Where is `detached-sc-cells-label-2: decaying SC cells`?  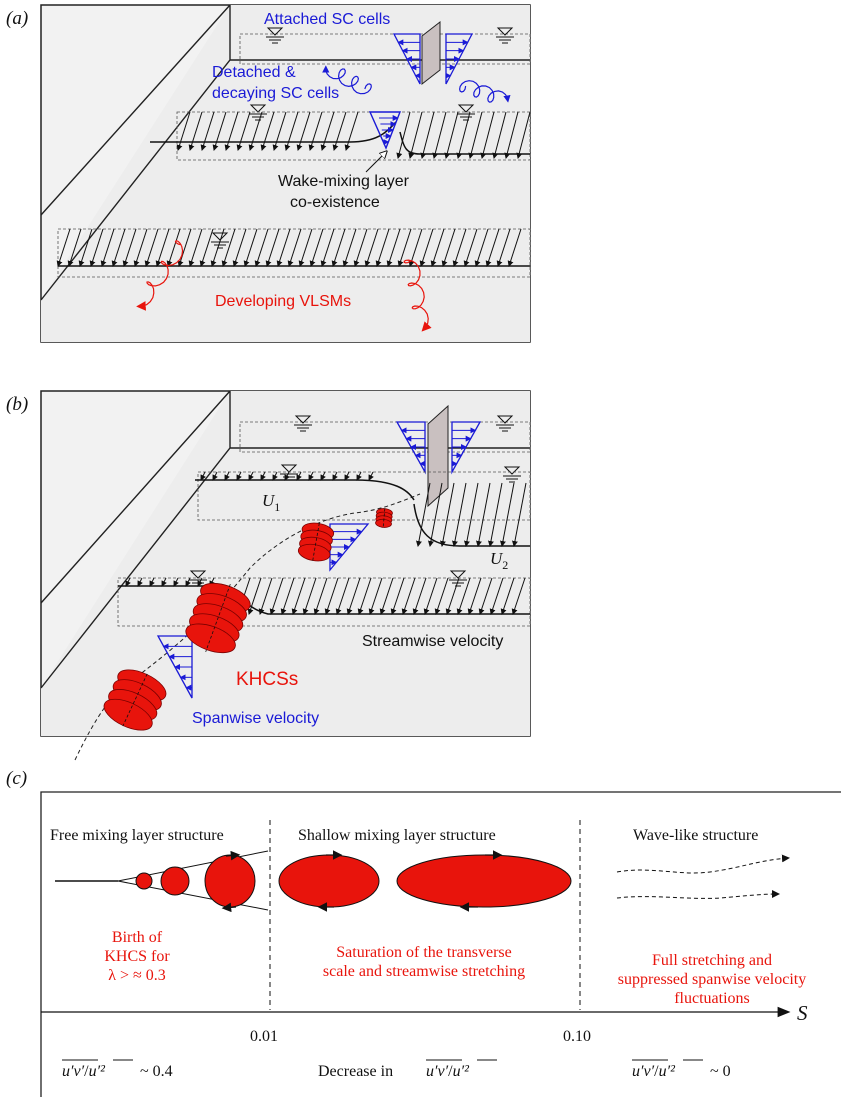
detached-sc-cells-label-2: decaying SC cells is located at coordinates (275, 93).